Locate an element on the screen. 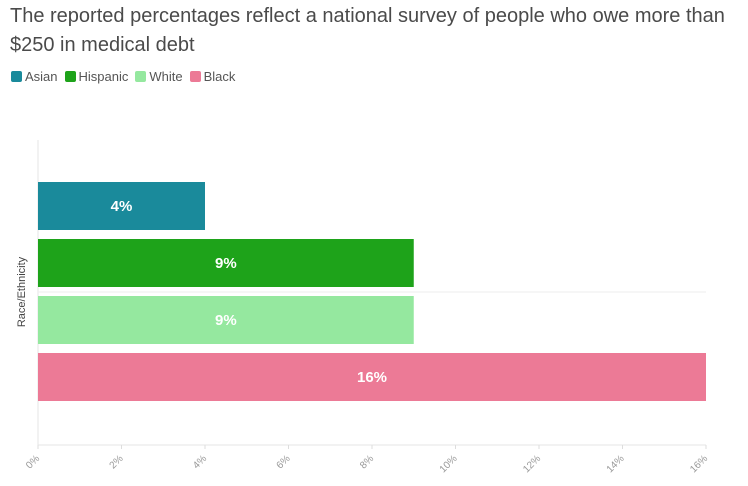  legend-label-white: White is located at coordinates (166, 76).